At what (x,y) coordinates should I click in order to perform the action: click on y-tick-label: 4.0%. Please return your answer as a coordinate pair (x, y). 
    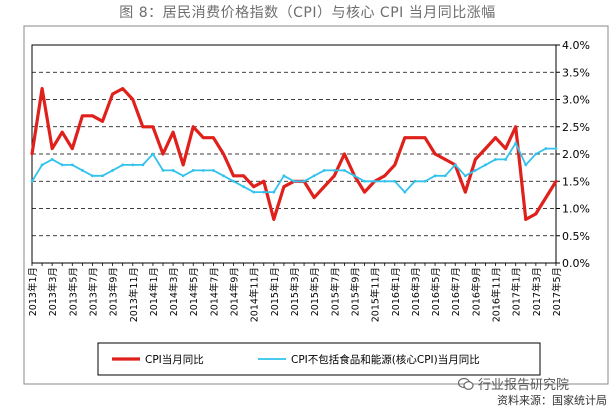
    Looking at the image, I should click on (576, 45).